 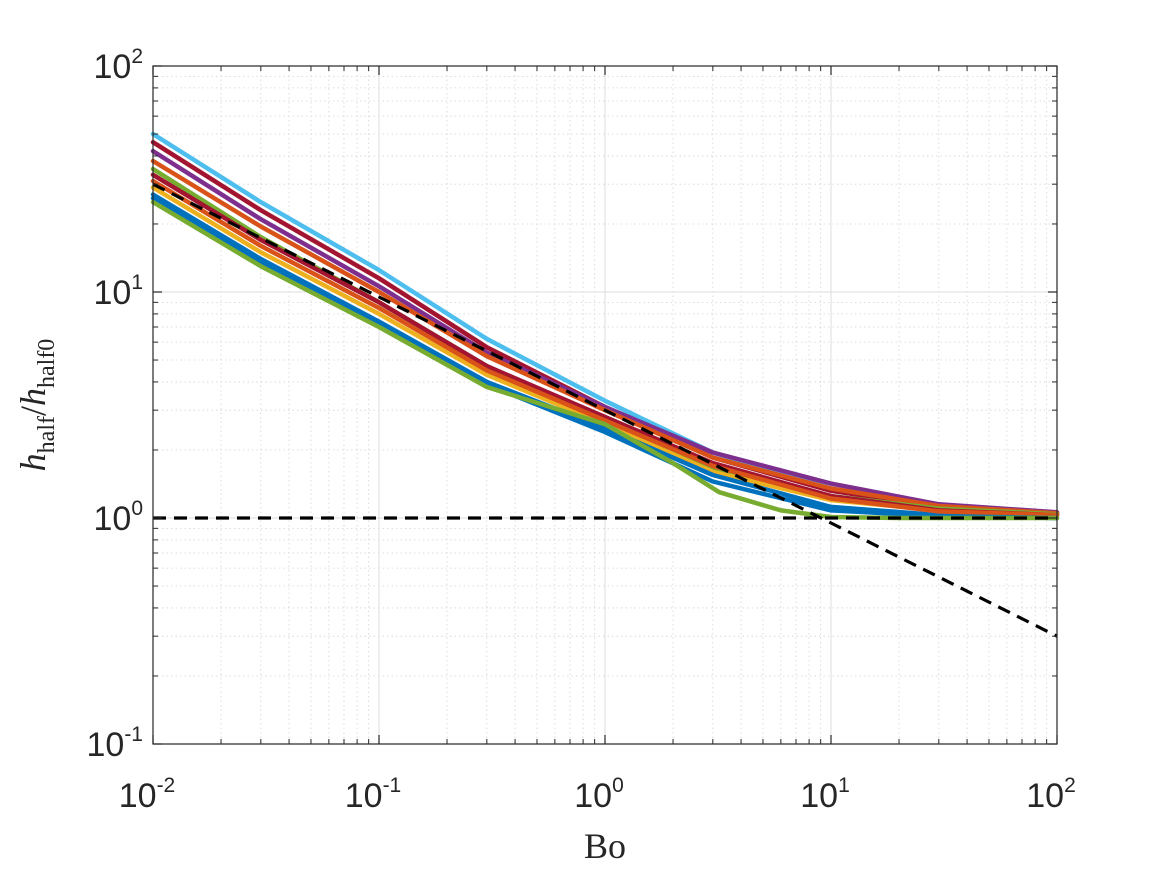 I want to click on x-tick-labels: 10⁻² 10⁻¹ 10⁰ 10¹ 10², so click(x=597, y=794).